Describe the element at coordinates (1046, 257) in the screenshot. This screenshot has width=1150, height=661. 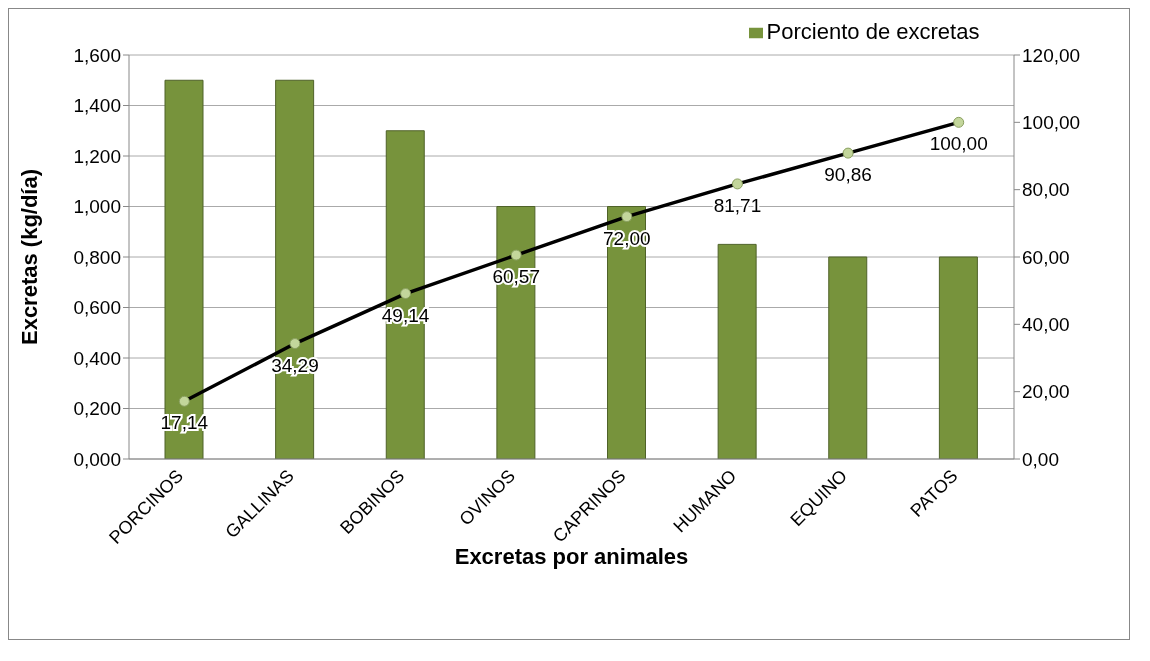
I see `y2-tick-label: 60,00` at that location.